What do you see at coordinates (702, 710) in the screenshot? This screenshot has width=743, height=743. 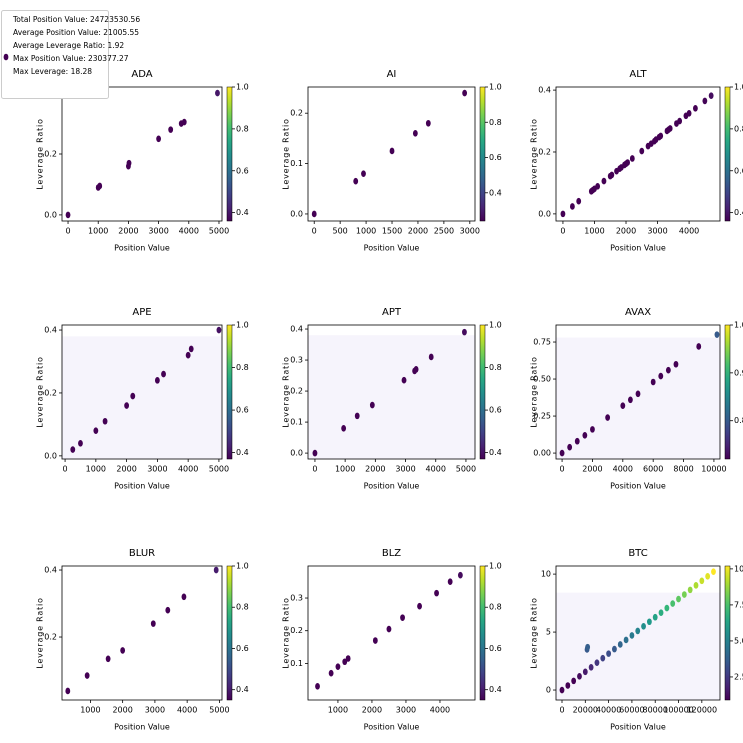 I see `x-tick-label: 120000` at bounding box center [702, 710].